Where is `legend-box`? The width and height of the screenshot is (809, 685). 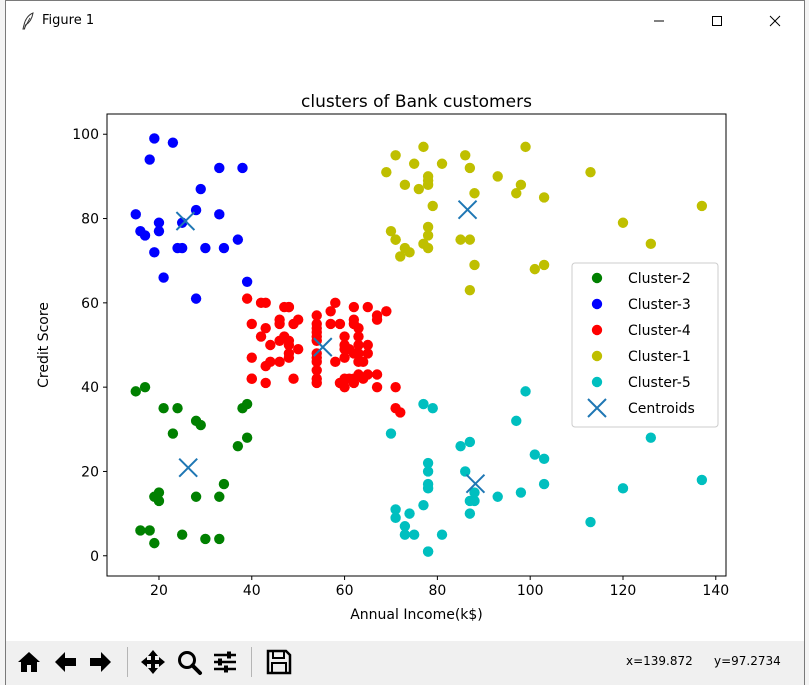
legend-box is located at coordinates (645, 345).